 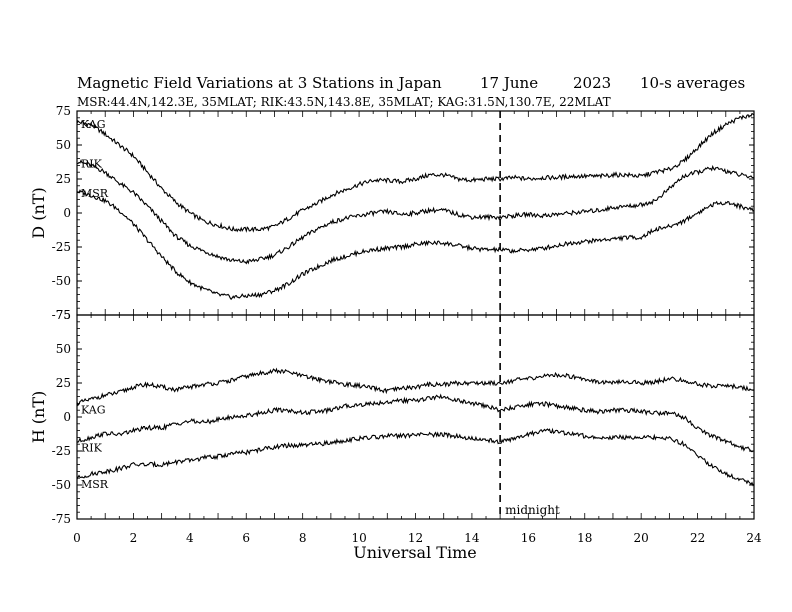 What do you see at coordinates (414, 552) in the screenshot?
I see `x-axis-title: Universal Time` at bounding box center [414, 552].